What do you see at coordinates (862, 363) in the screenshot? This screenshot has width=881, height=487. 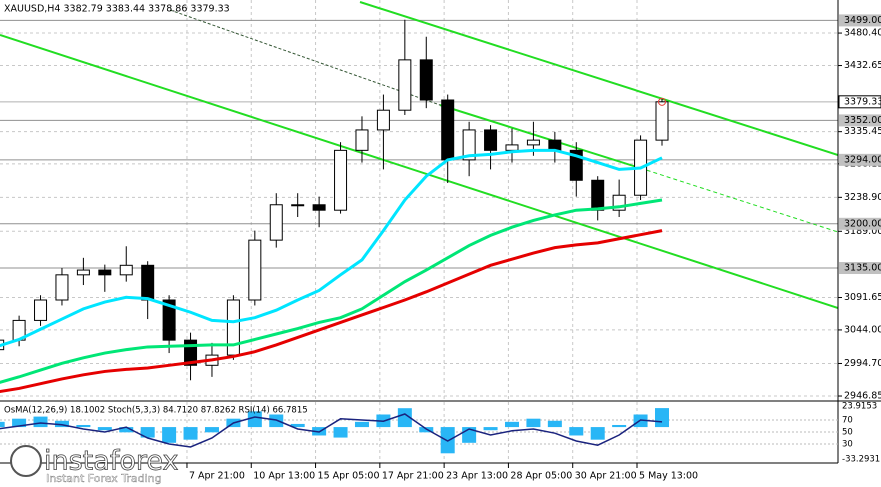 I see `y-tick-label: 2994.70` at bounding box center [862, 363].